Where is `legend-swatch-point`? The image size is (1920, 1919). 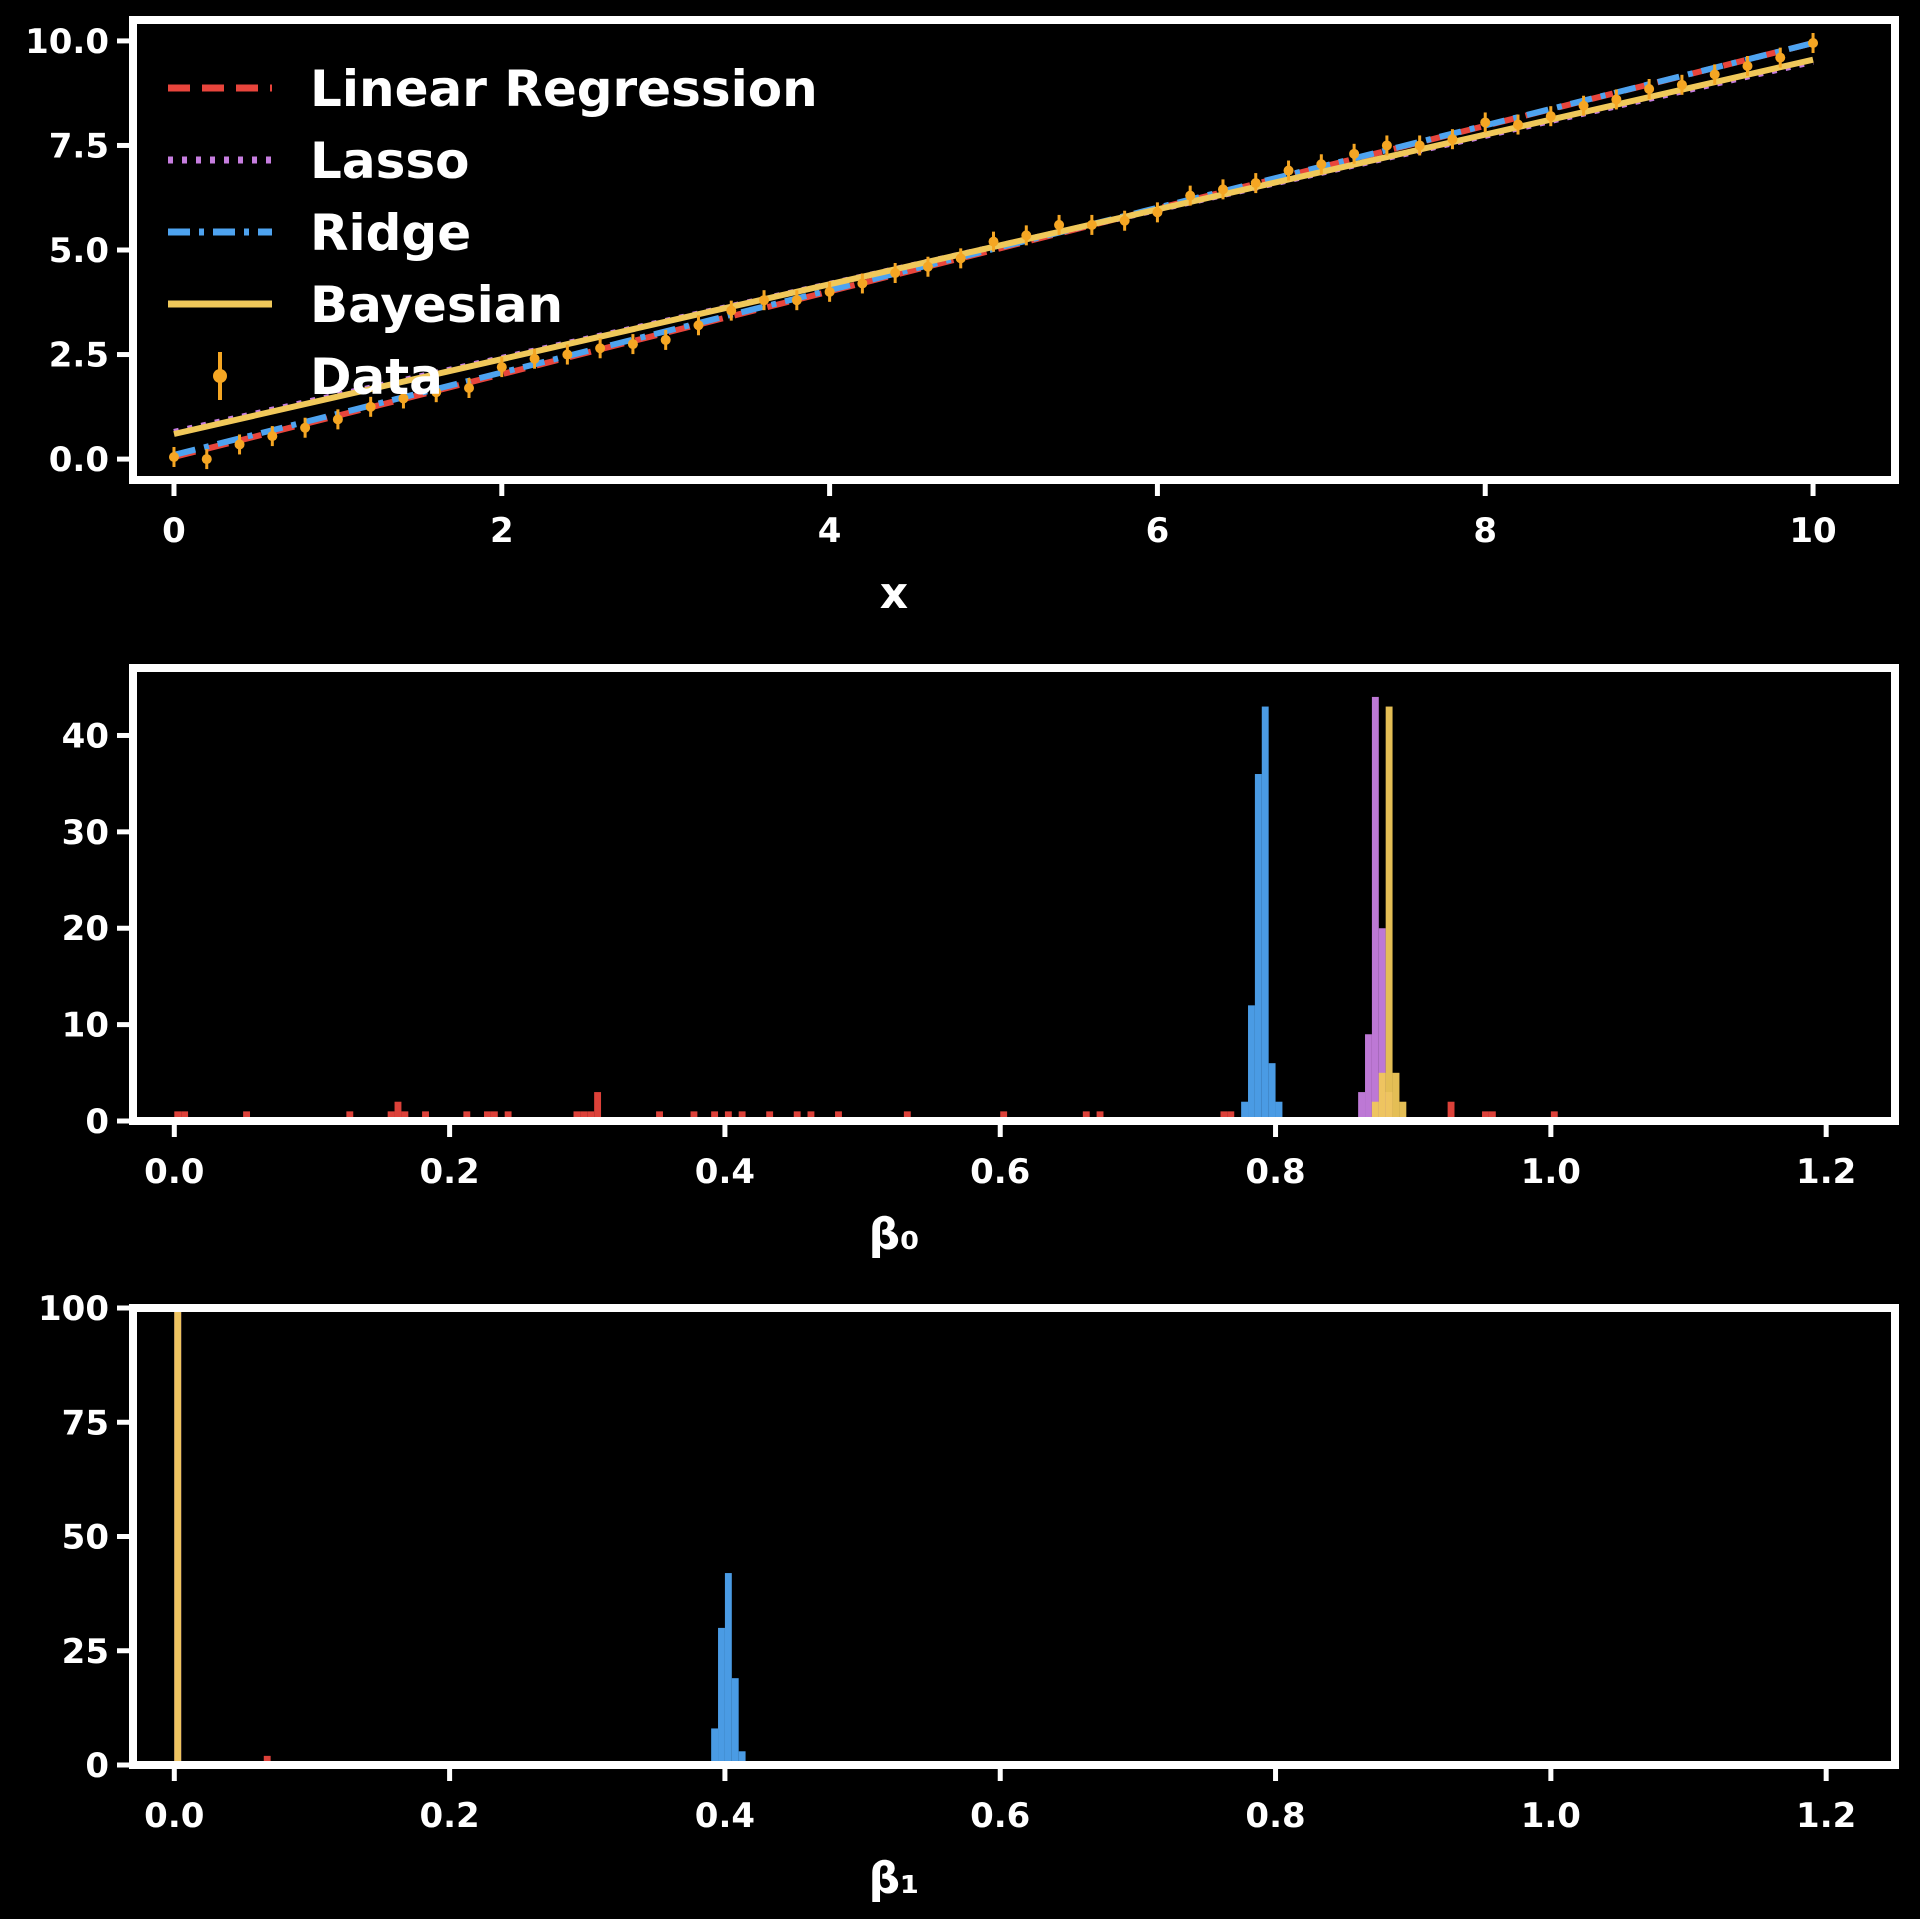
legend-swatch-point is located at coordinates (220, 376).